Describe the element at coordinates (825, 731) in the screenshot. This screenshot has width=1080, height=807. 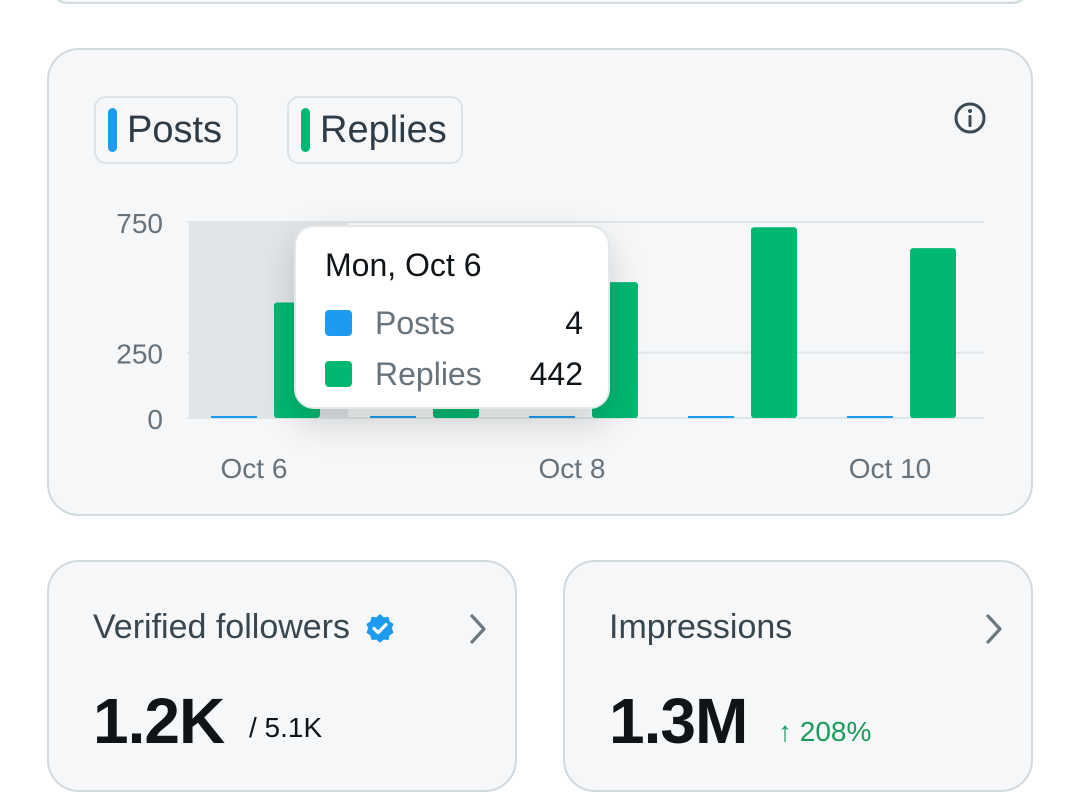
I see `impressions-change: ↑ 208%` at that location.